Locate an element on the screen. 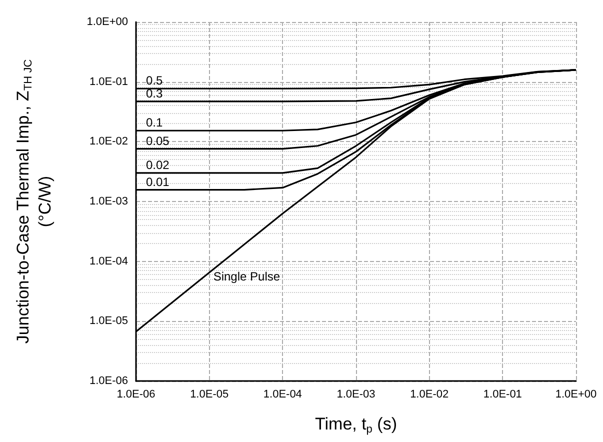 This screenshot has height=442, width=603. y-tick-label: 1.0E-03 is located at coordinates (108, 202).